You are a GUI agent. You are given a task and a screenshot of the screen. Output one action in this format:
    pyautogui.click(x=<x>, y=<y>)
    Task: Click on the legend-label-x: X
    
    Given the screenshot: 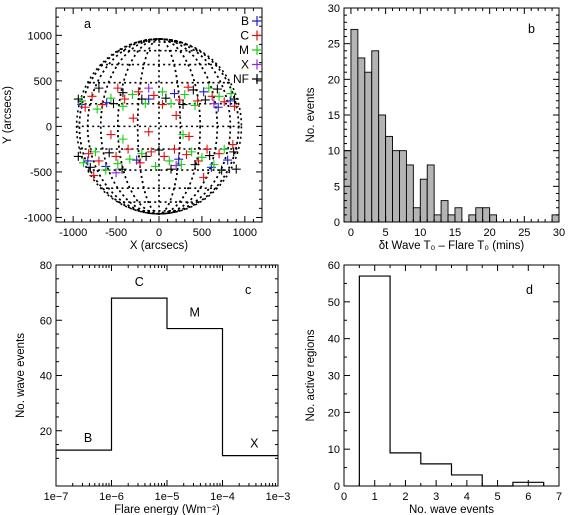 What is the action you would take?
    pyautogui.click(x=245, y=65)
    